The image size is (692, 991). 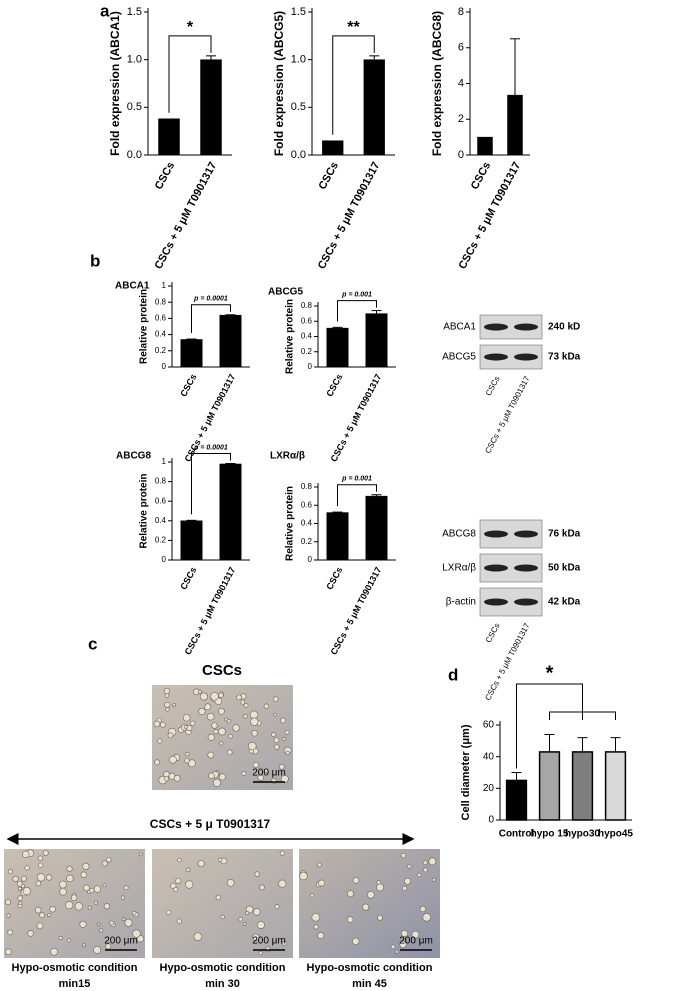 What do you see at coordinates (459, 327) in the screenshot?
I see `blot-label: ABCA1` at bounding box center [459, 327].